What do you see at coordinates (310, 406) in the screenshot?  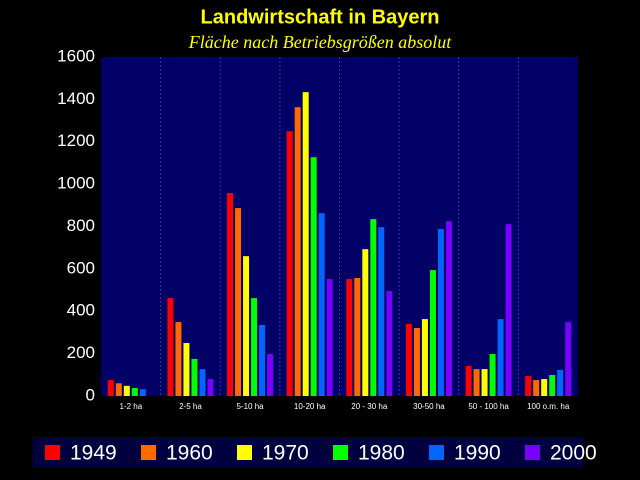 I see `x-tick-label: 10-20 ha` at bounding box center [310, 406].